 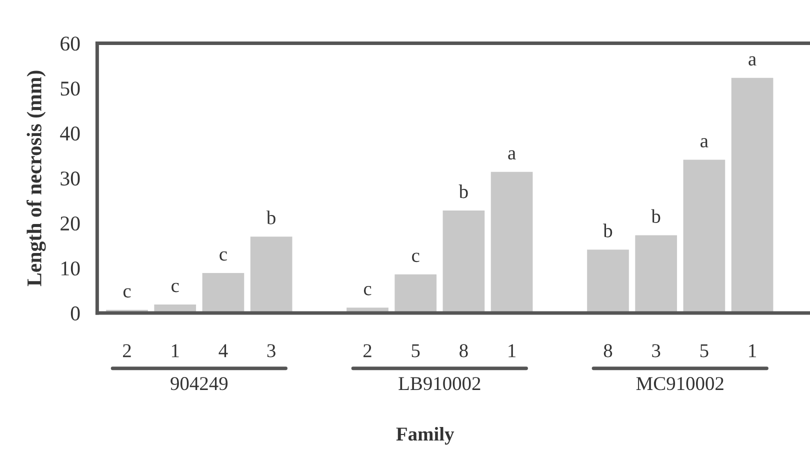 I want to click on y-tick-label: 20, so click(x=70, y=223).